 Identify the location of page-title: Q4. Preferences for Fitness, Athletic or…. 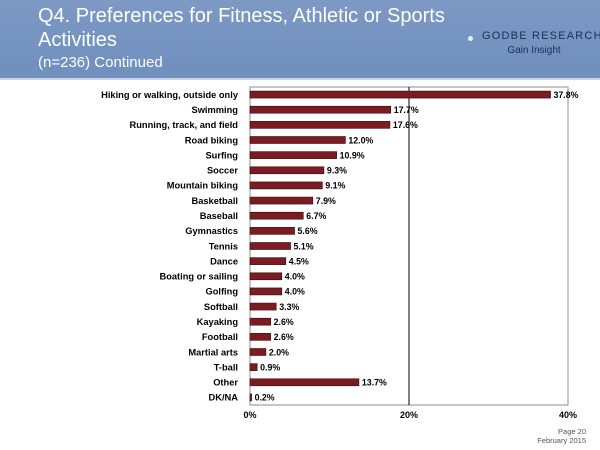
(241, 28).